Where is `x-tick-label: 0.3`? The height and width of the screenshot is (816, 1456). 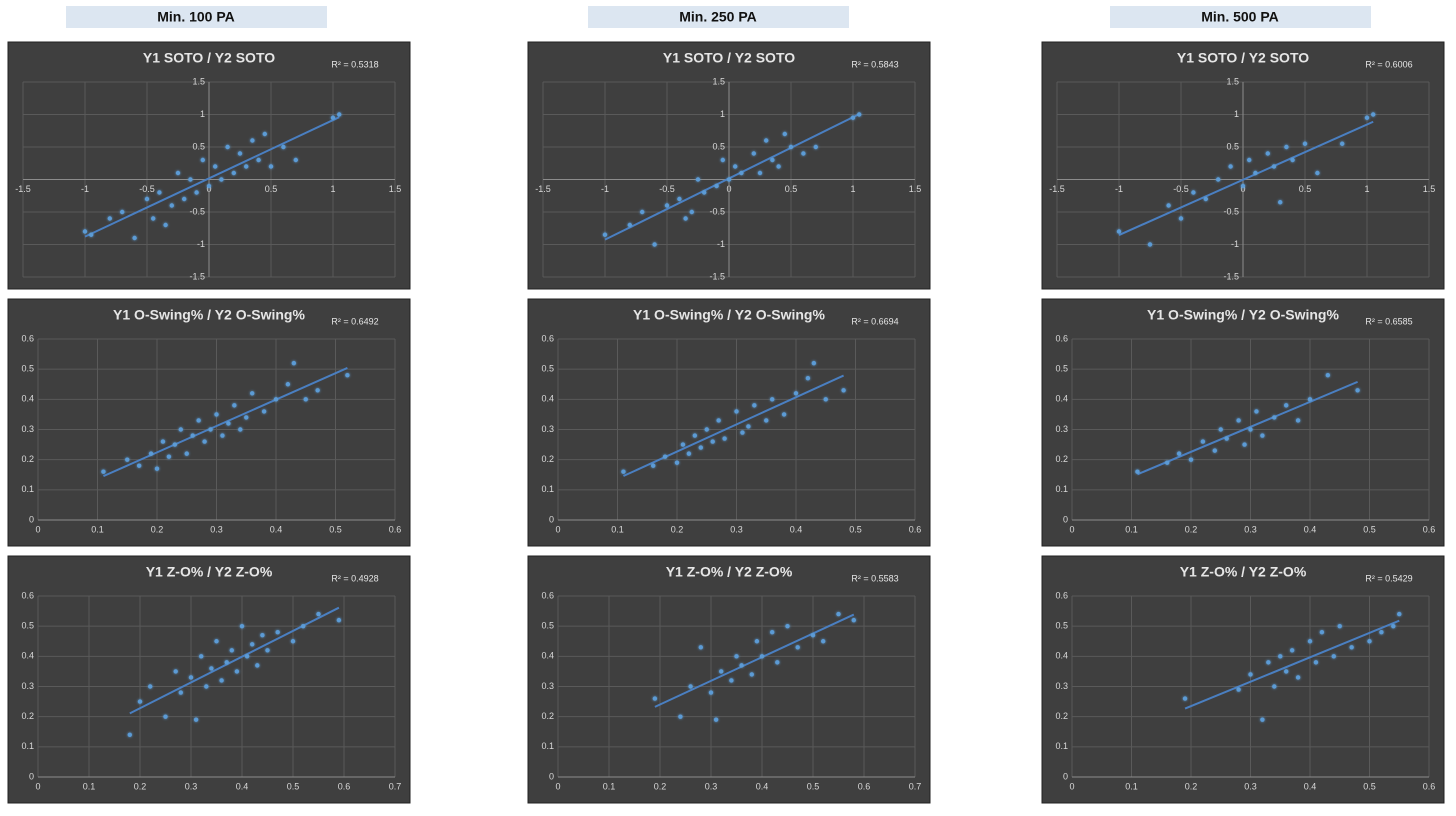 x-tick-label: 0.3 is located at coordinates (1250, 529).